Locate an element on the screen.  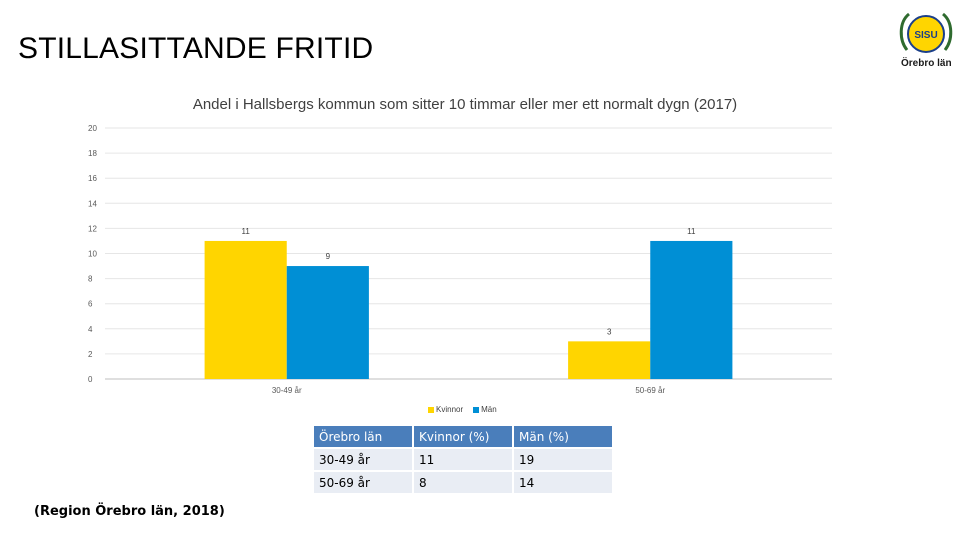
table-cell: 8 is located at coordinates (463, 482).